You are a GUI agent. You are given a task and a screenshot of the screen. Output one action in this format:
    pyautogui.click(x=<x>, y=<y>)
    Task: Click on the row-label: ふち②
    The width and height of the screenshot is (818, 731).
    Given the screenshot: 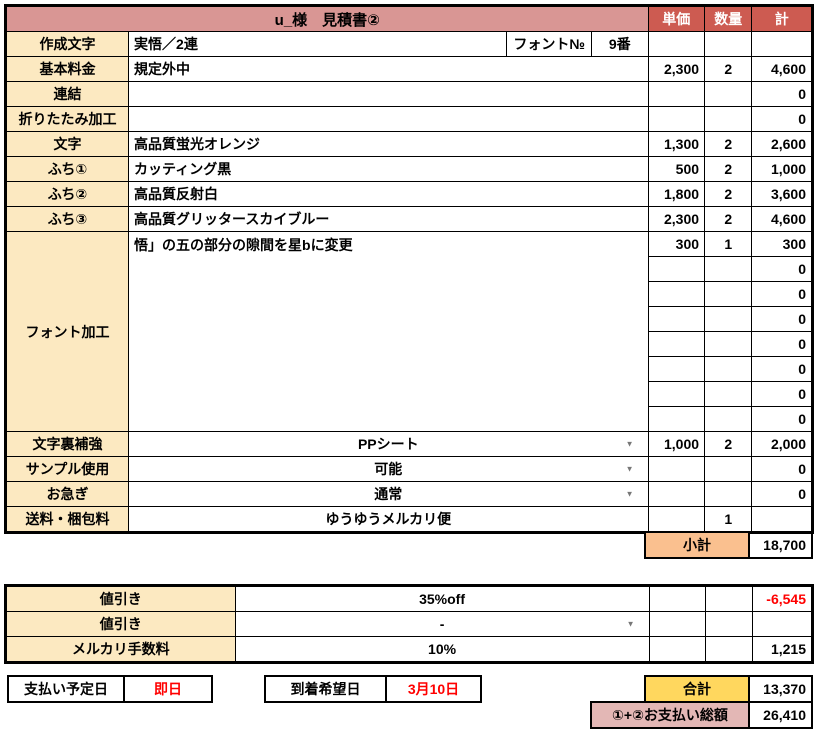 What is the action you would take?
    pyautogui.click(x=67, y=194)
    